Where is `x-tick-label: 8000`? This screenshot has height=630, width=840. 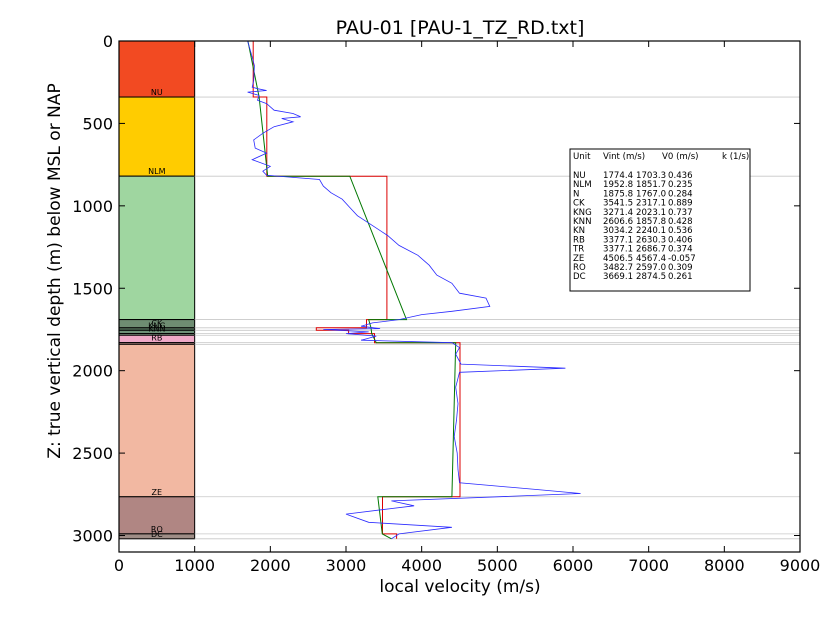 x-tick-label: 8000 is located at coordinates (724, 565).